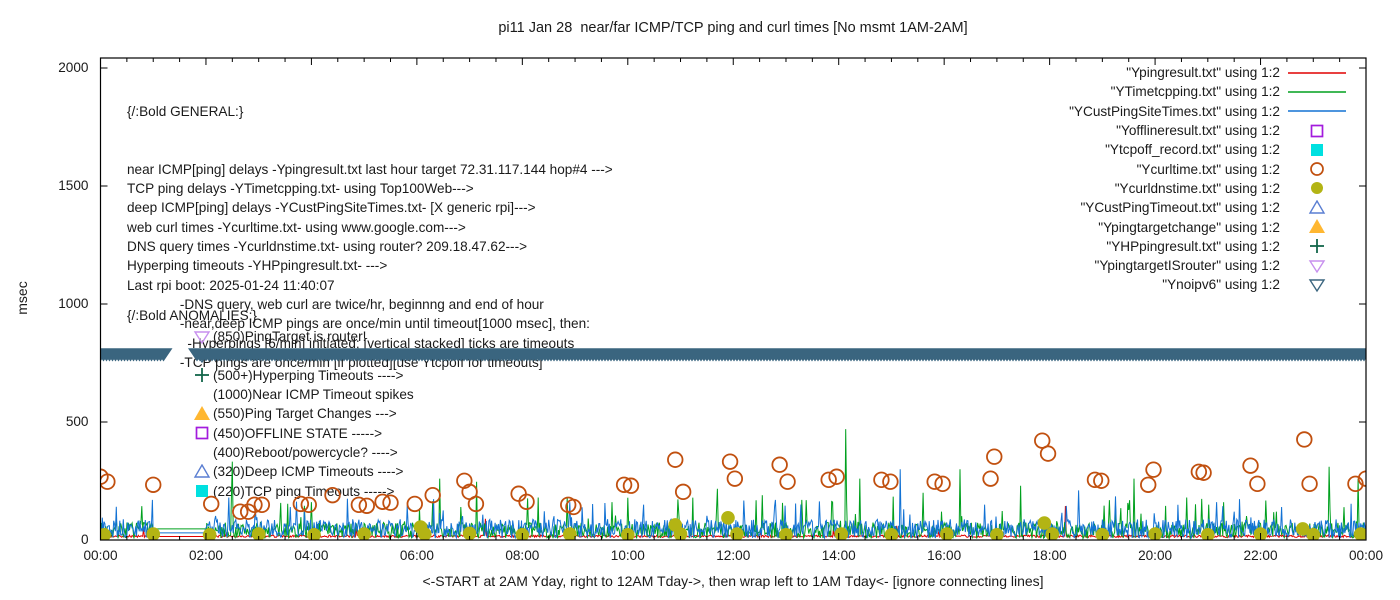  What do you see at coordinates (73, 303) in the screenshot?
I see `y-tick-label: 1000` at bounding box center [73, 303].